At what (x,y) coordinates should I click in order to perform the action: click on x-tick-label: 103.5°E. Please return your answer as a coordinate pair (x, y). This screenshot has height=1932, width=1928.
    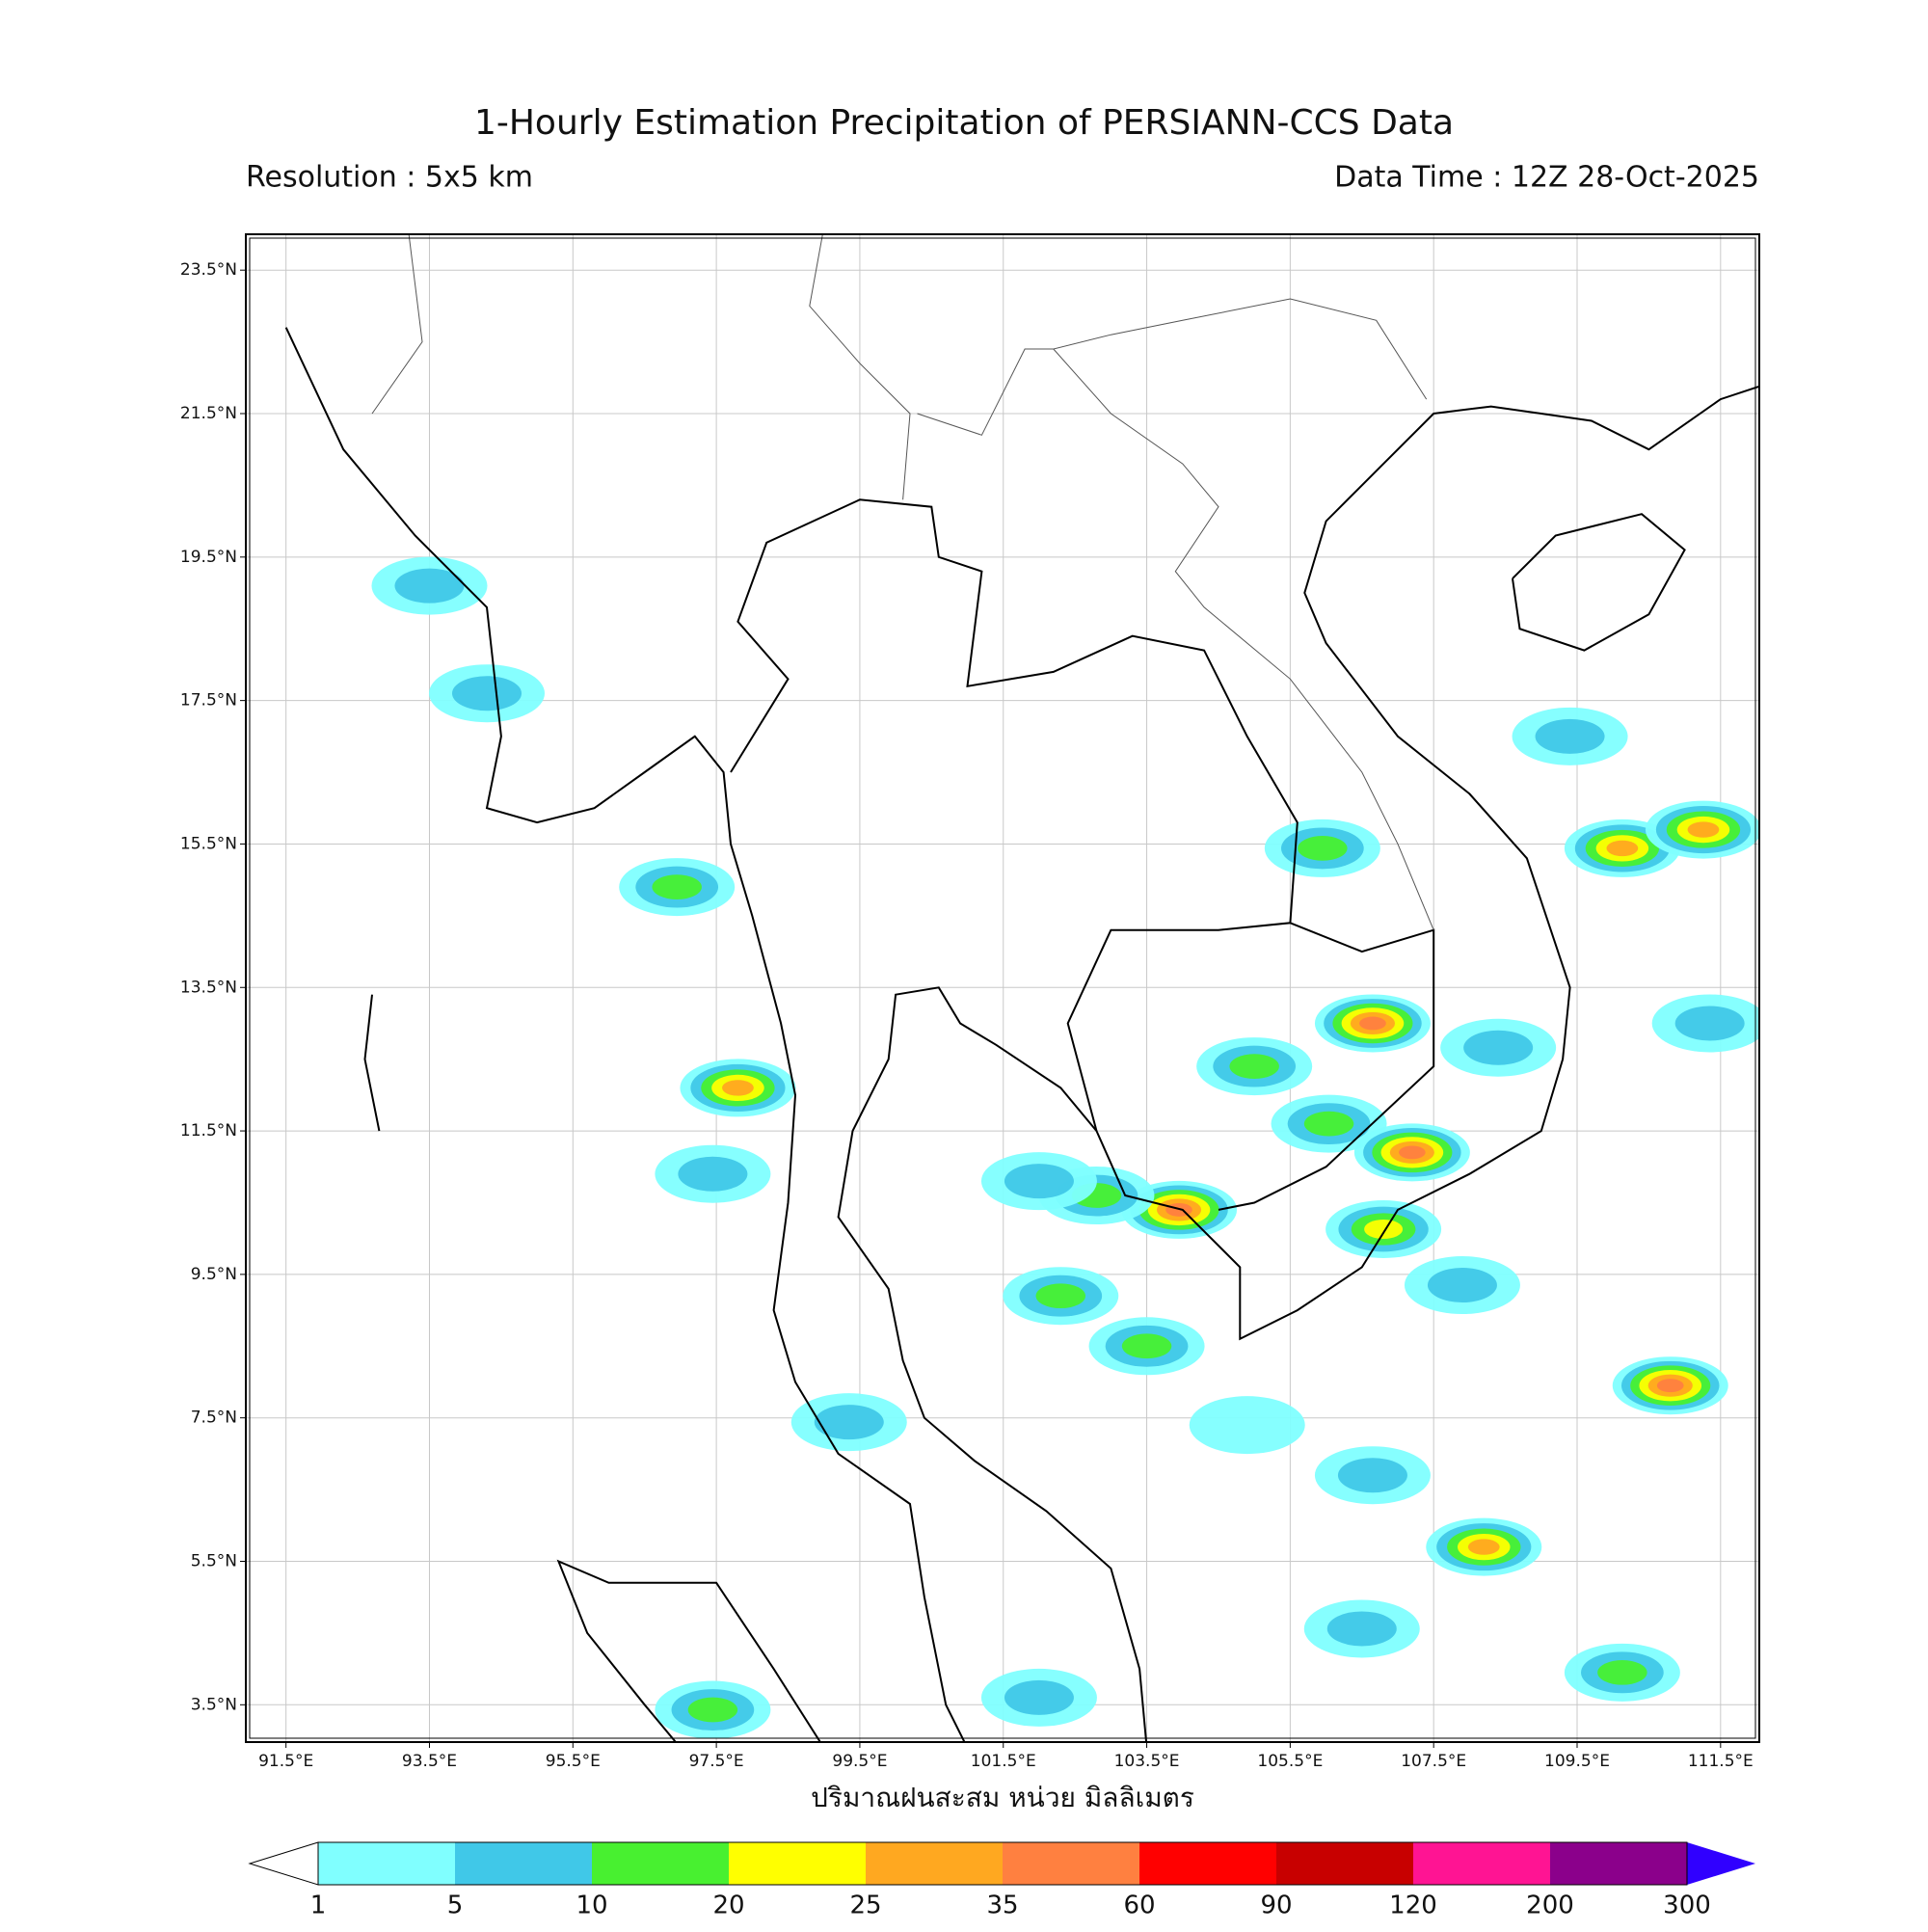
    Looking at the image, I should click on (1147, 1762).